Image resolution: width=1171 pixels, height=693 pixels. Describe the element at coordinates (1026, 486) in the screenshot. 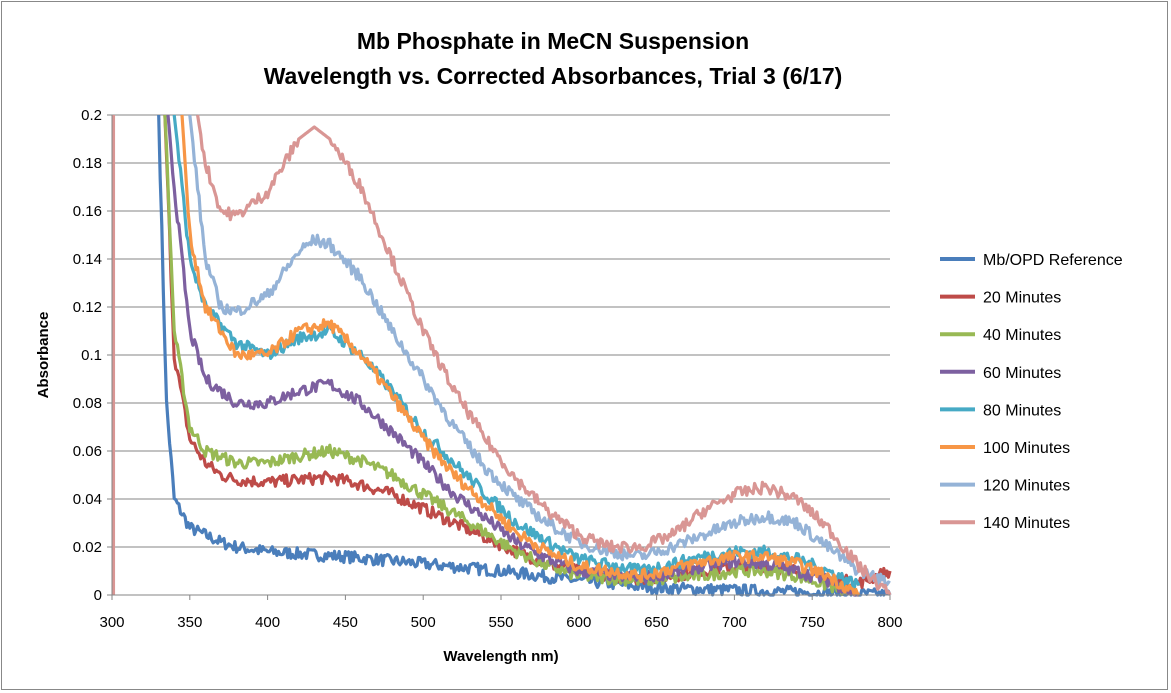

I see `legend-entry: 120 Minutes` at that location.